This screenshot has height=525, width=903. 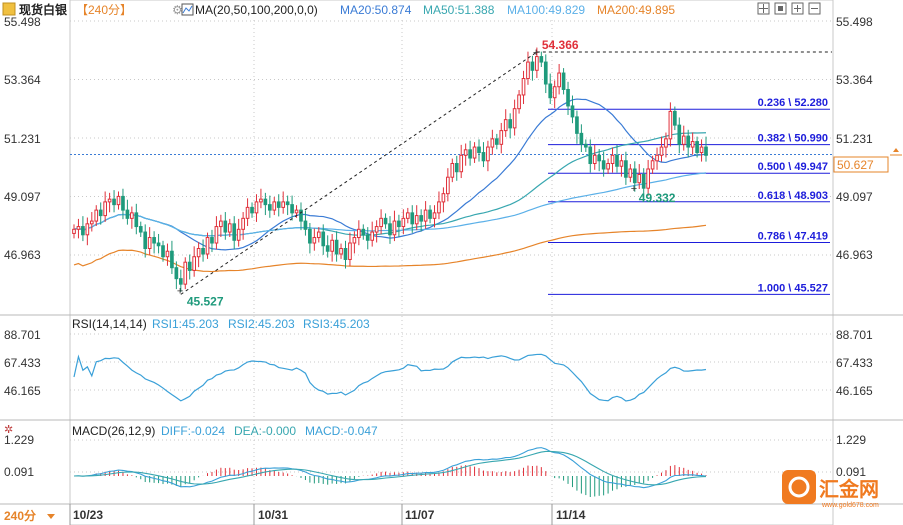 I want to click on ma50-value: MA50:51.388, so click(x=459, y=10).